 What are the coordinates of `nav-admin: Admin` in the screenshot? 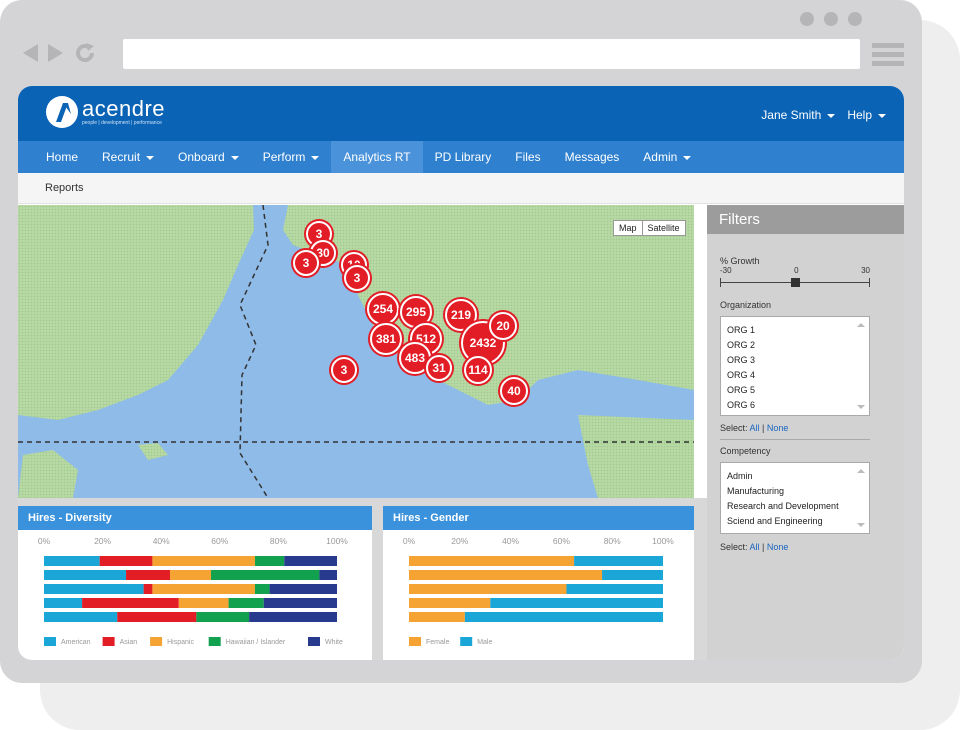 It's located at (667, 157).